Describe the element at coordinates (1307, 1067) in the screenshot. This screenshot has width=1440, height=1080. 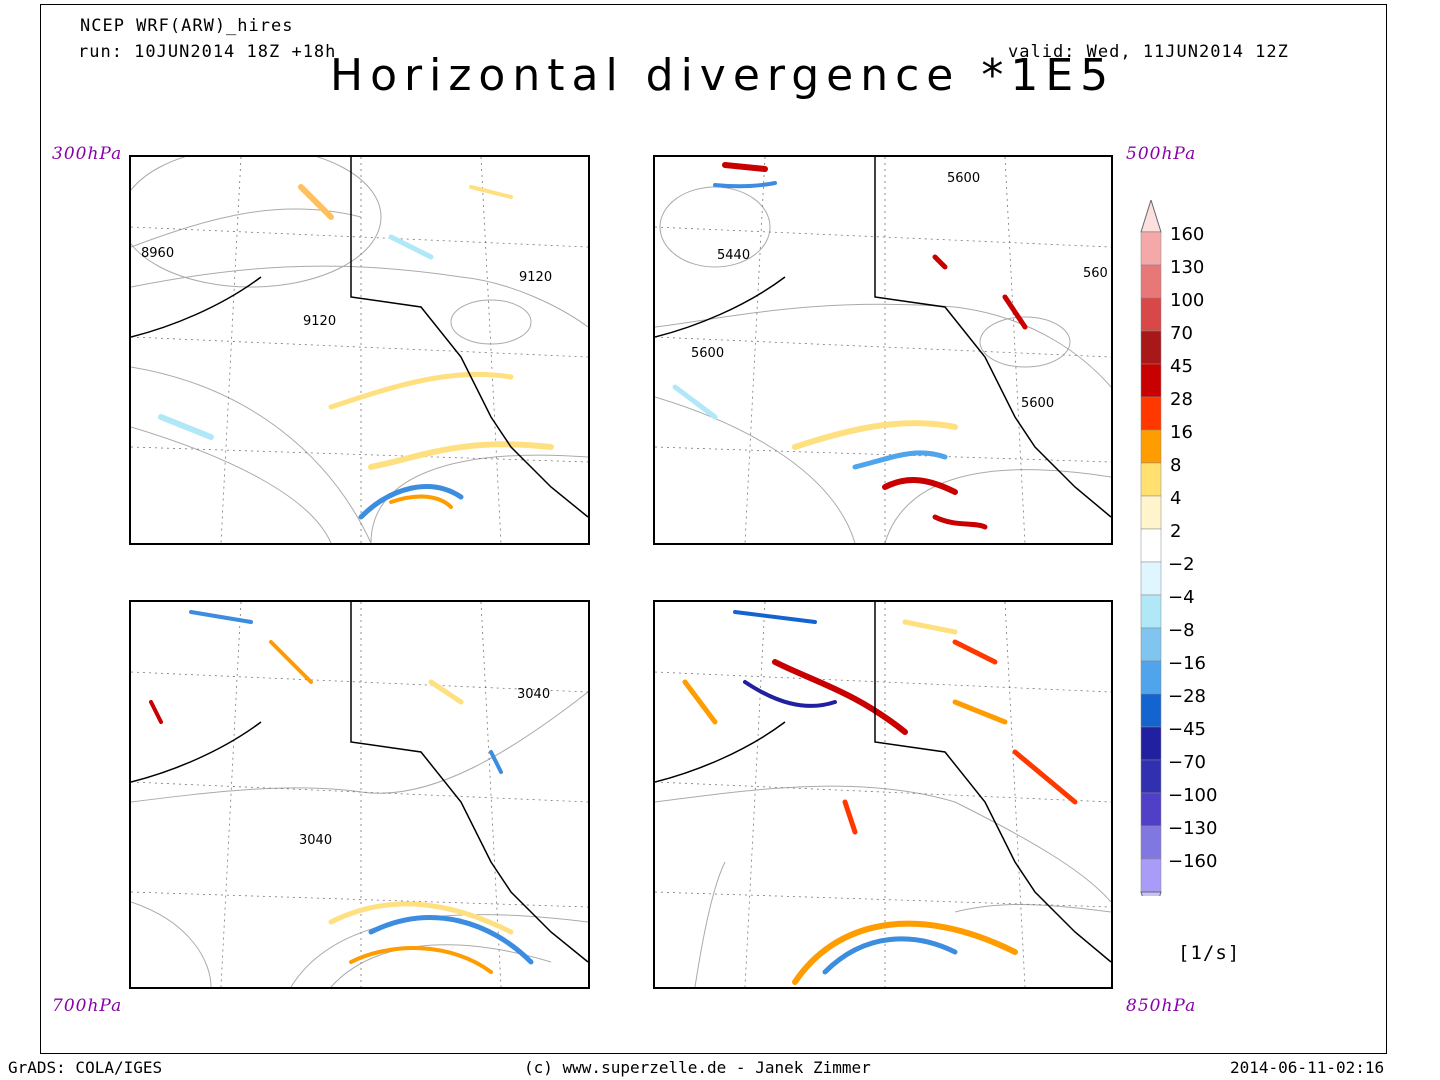
I see `footer-timestamp: 2014-06-11-02:16` at that location.